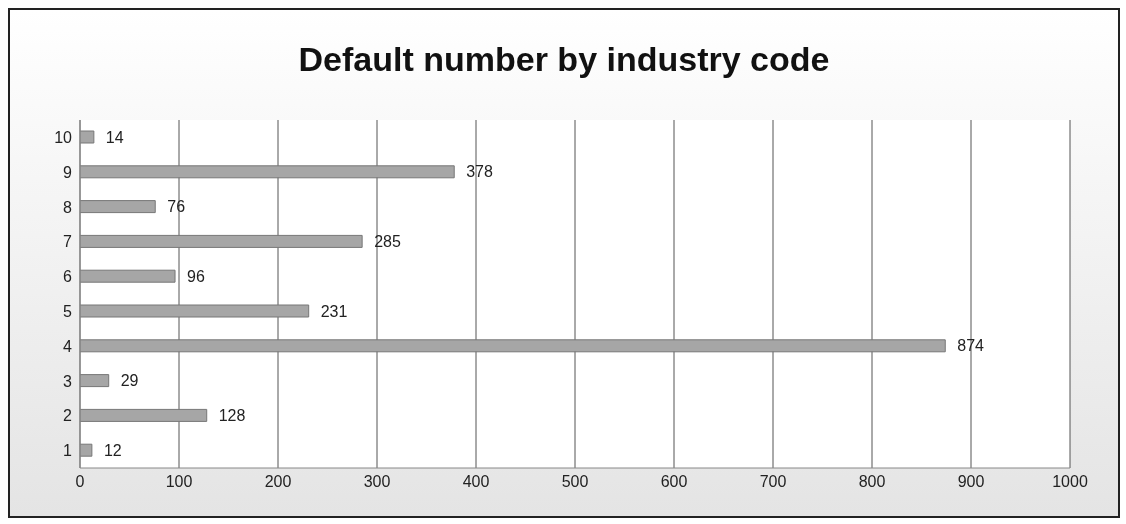  What do you see at coordinates (575, 482) in the screenshot?
I see `x-tick-label: 500` at bounding box center [575, 482].